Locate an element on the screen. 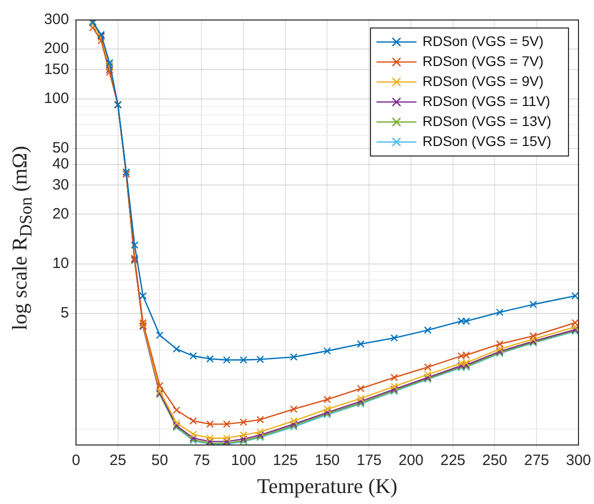 Image resolution: width=594 pixels, height=504 pixels. legend-label: RDSon (VGS = 7V) is located at coordinates (483, 60).